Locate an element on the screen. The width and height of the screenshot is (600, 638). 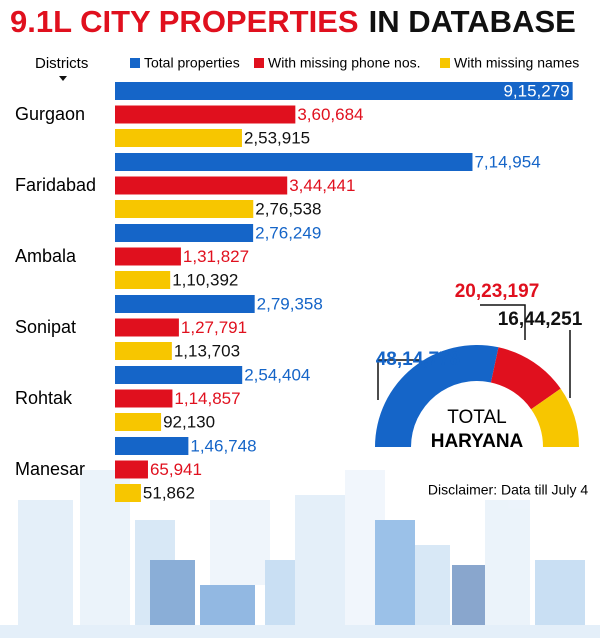
value-label: 2,76,249 is located at coordinates (288, 232).